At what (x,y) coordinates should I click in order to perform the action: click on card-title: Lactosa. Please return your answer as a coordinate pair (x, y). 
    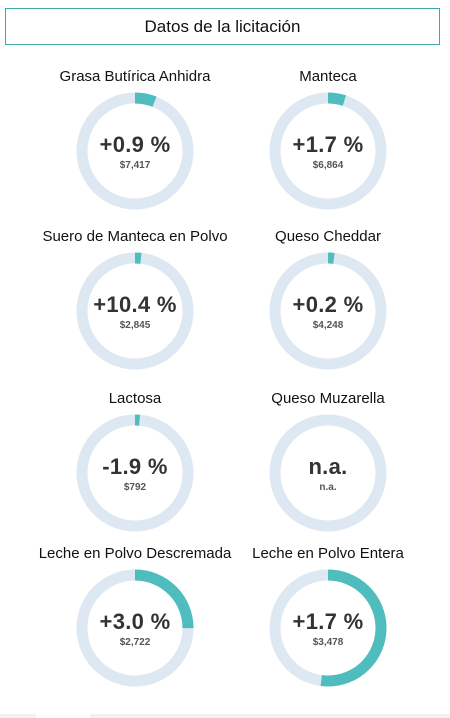
    Looking at the image, I should click on (135, 398).